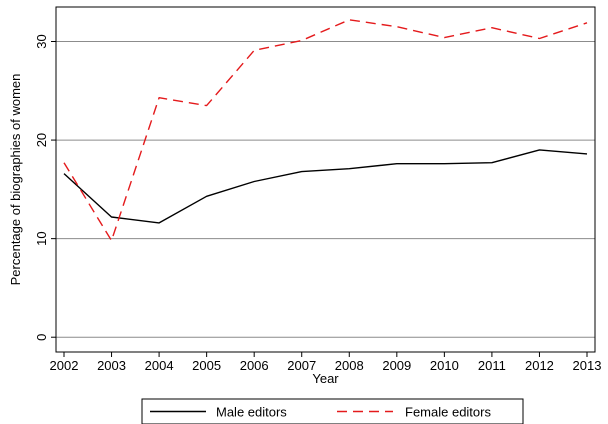  What do you see at coordinates (251, 412) in the screenshot?
I see `legend-label-1: Male editors` at bounding box center [251, 412].